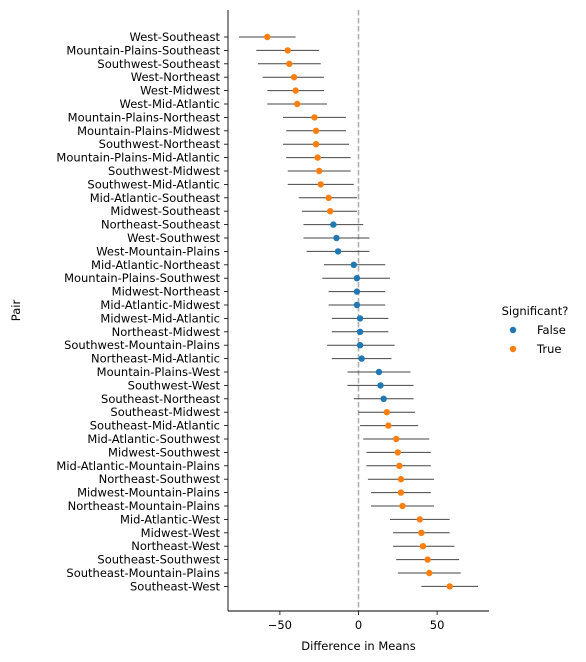 This screenshot has width=586, height=662. I want to click on y-tick-label: Northeast-West, so click(175, 546).